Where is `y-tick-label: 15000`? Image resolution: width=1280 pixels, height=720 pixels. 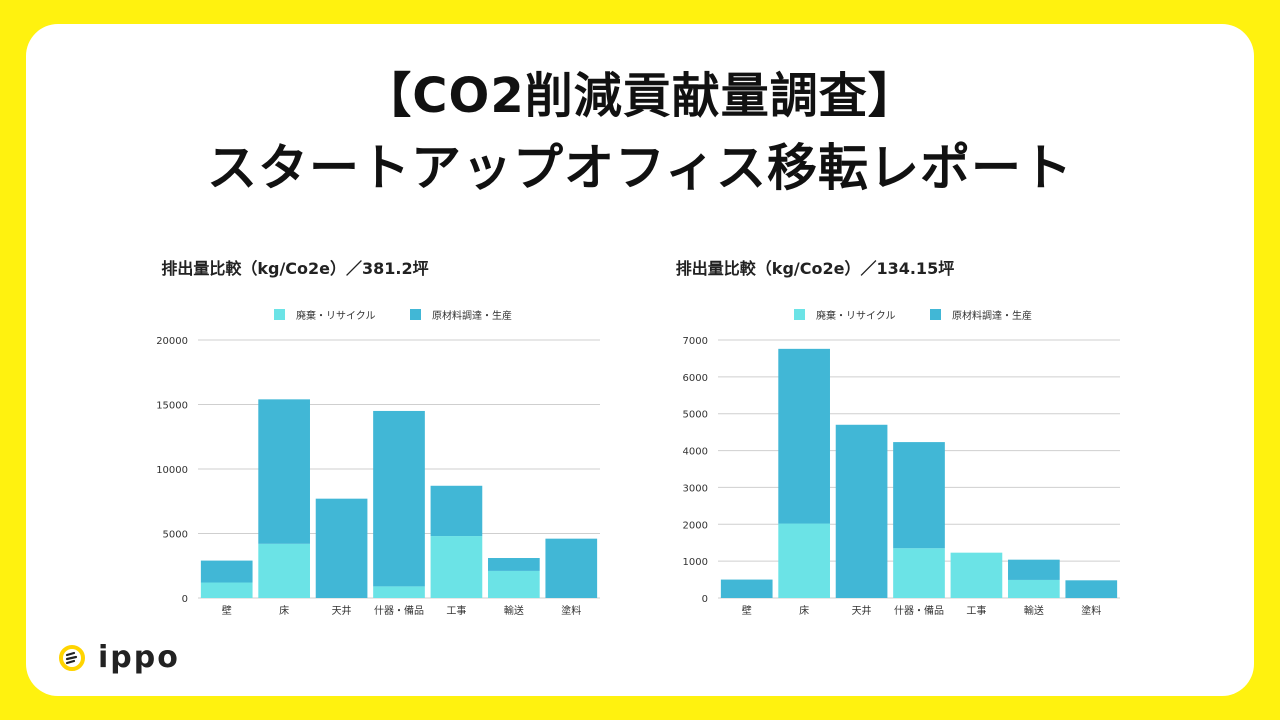
y-tick-label: 15000 is located at coordinates (172, 406).